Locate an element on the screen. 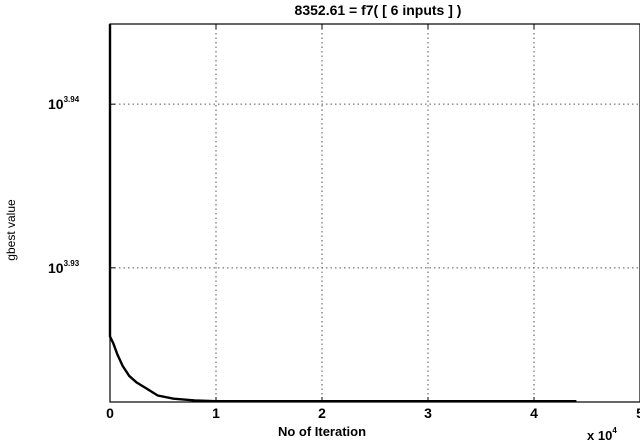 This screenshot has height=445, width=640. y-tick-label: 103.93 is located at coordinates (64, 267).